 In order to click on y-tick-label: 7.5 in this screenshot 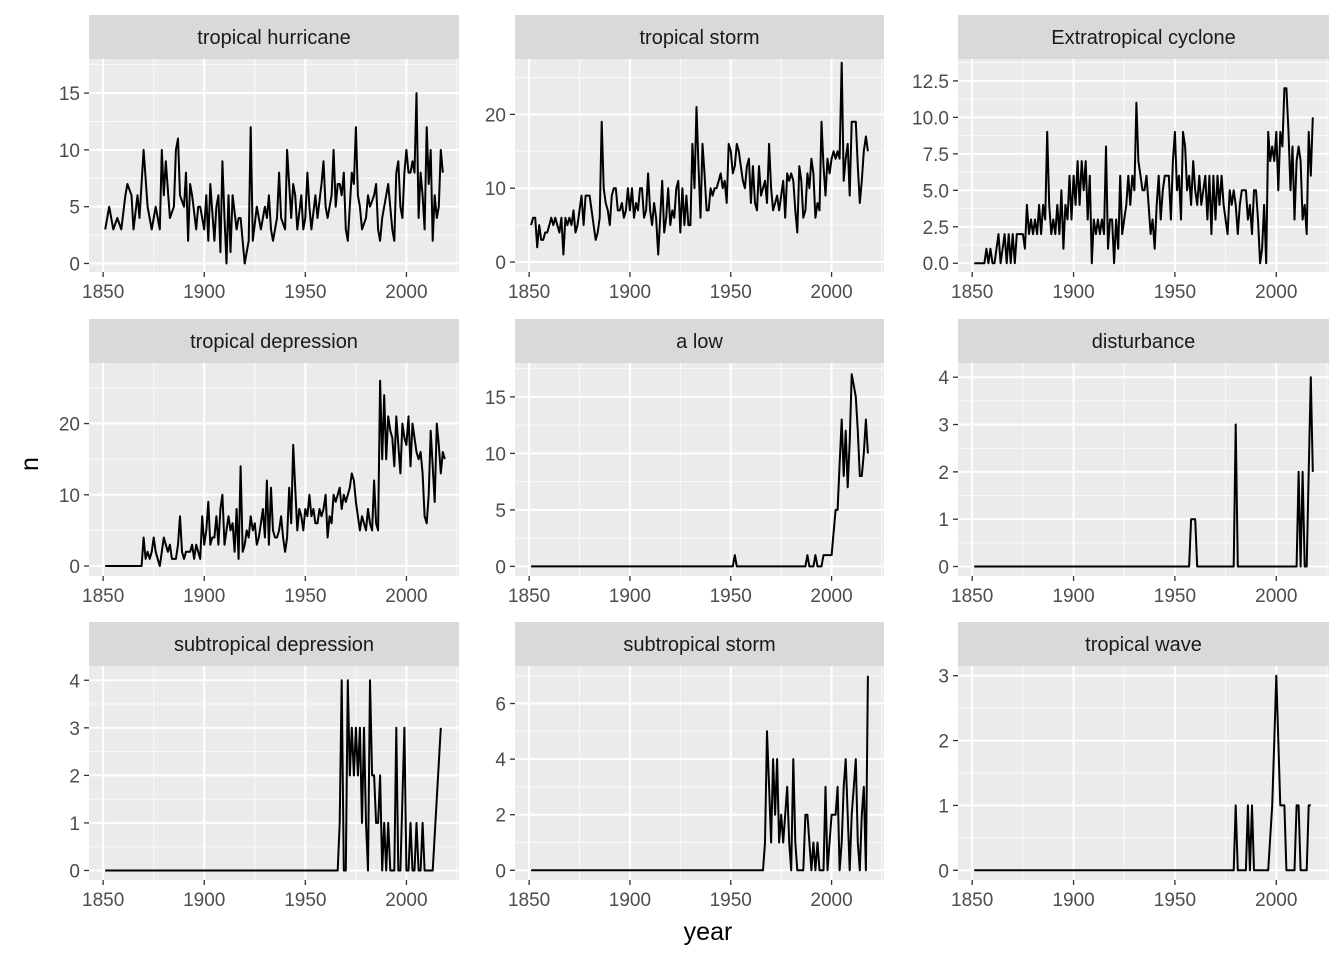, I will do `click(936, 155)`.